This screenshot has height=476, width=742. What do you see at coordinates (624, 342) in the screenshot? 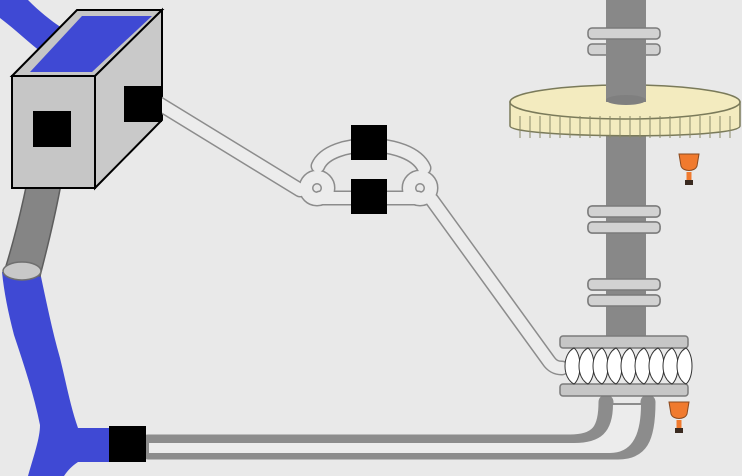
I see `turbine-top-plate` at bounding box center [624, 342].